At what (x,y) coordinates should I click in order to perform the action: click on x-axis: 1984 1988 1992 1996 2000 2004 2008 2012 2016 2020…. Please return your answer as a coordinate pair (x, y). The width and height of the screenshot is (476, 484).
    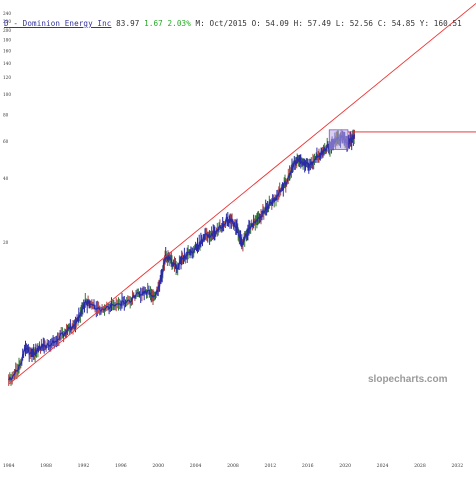
    Looking at the image, I should click on (233, 466).